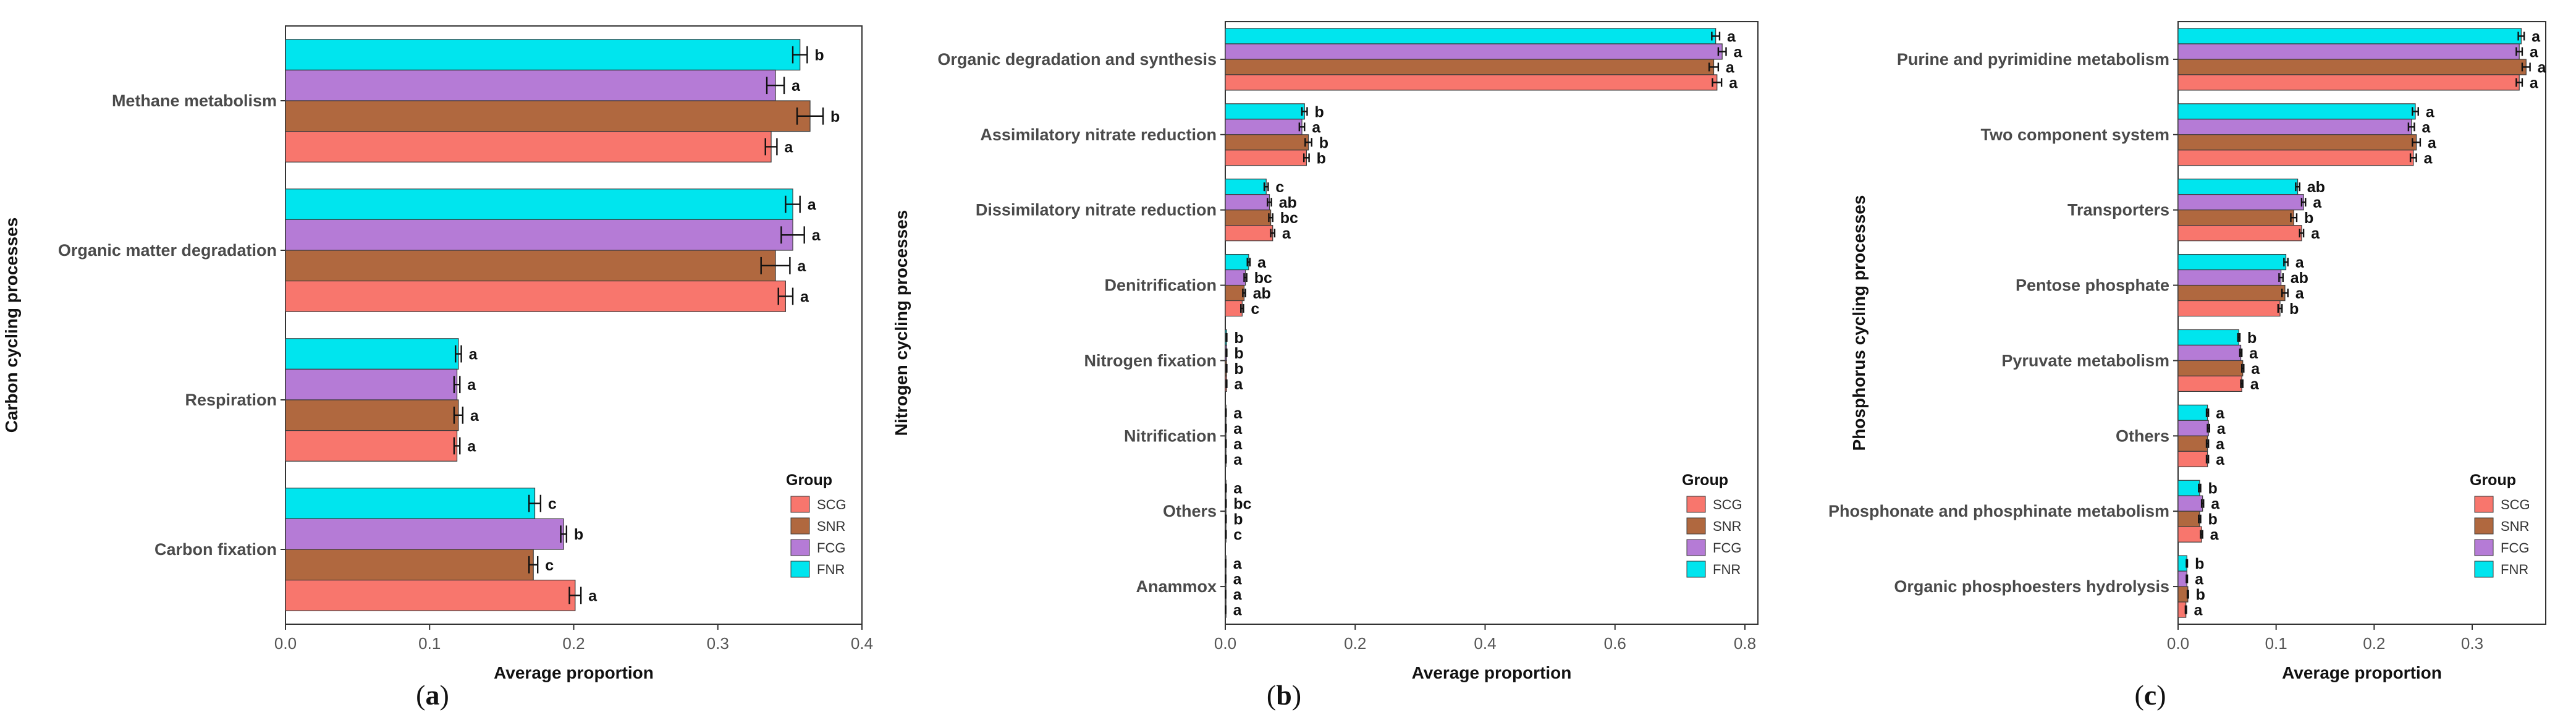  What do you see at coordinates (2092, 286) in the screenshot?
I see `category-label: Pentose phosphate` at bounding box center [2092, 286].